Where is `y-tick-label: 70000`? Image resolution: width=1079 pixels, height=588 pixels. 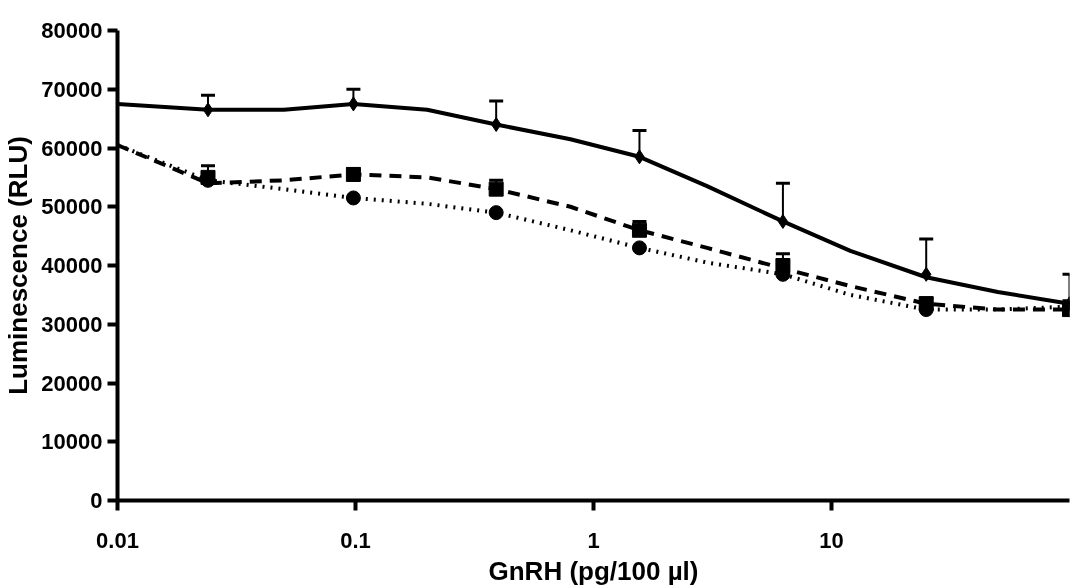 y-tick-label: 70000 is located at coordinates (72, 89).